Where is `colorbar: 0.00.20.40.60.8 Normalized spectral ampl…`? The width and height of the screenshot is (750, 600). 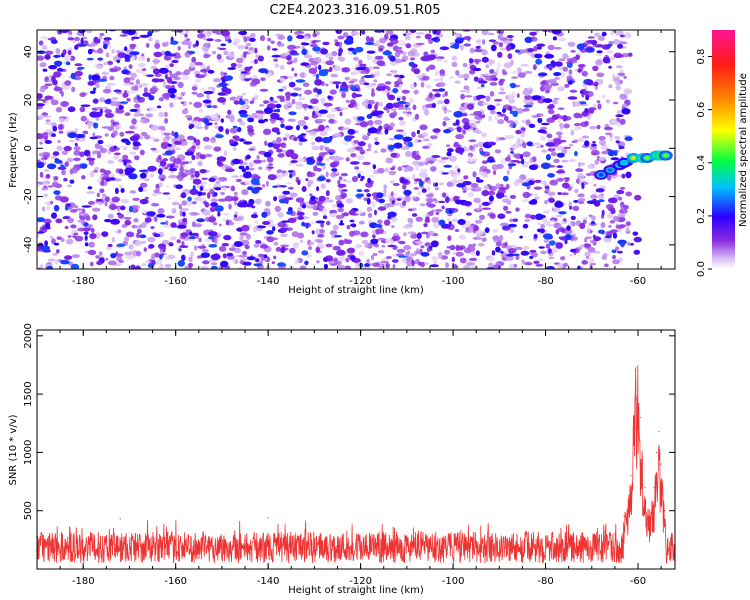 colorbar: 0.00.20.40.60.8 Normalized spectral ampl… is located at coordinates (722, 153).